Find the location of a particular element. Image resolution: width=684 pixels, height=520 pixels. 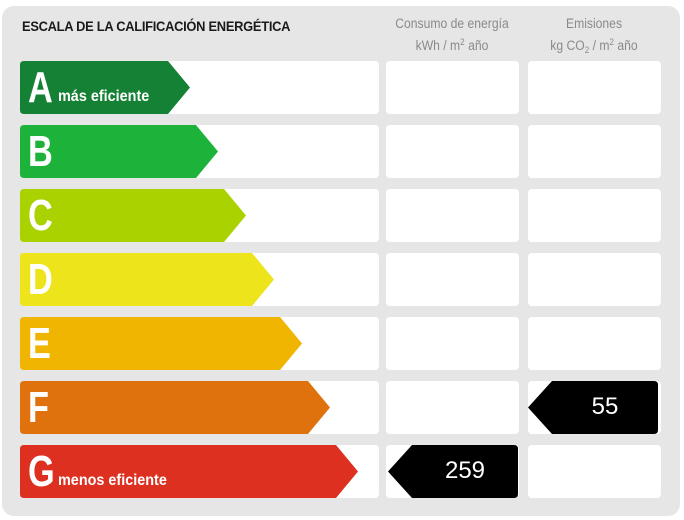

rating-arrow-b: B is located at coordinates (119, 151).